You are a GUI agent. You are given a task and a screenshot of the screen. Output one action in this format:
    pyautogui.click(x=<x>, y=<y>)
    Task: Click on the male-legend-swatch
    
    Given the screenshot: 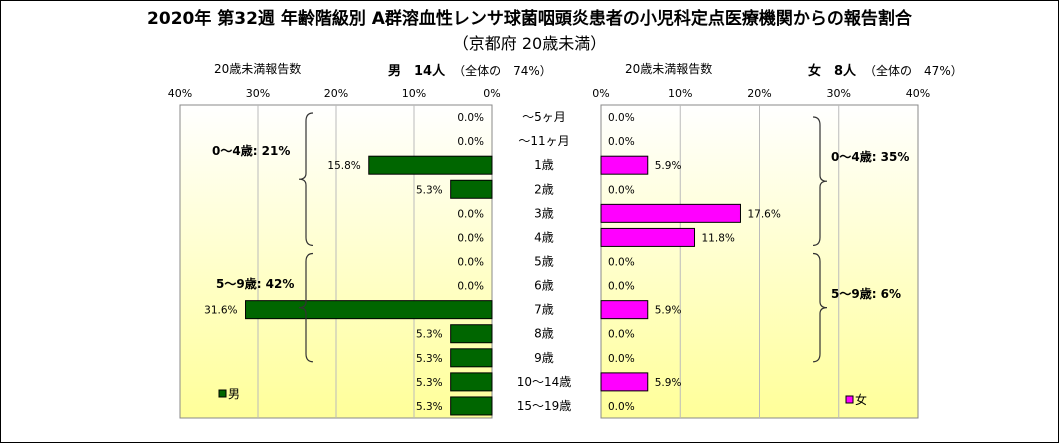 What is the action you would take?
    pyautogui.click(x=222, y=393)
    